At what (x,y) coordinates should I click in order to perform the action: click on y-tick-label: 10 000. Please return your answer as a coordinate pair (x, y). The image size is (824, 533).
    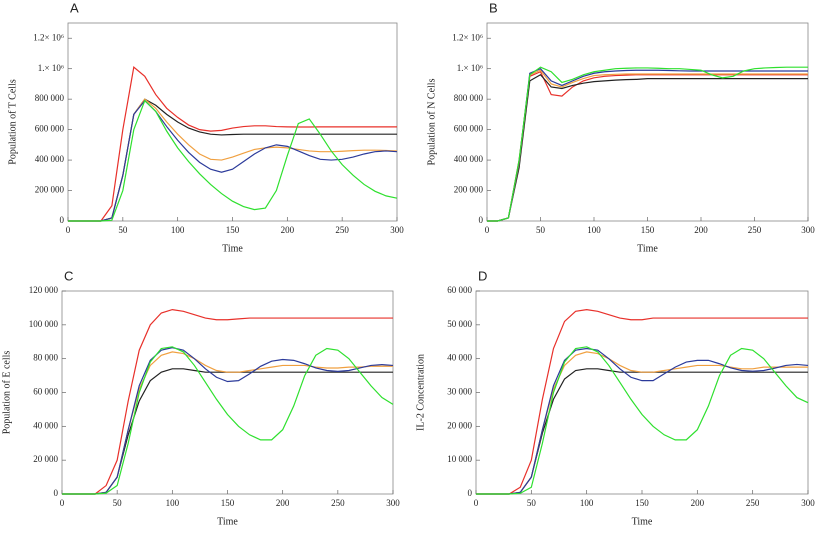
    Looking at the image, I should click on (459, 459).